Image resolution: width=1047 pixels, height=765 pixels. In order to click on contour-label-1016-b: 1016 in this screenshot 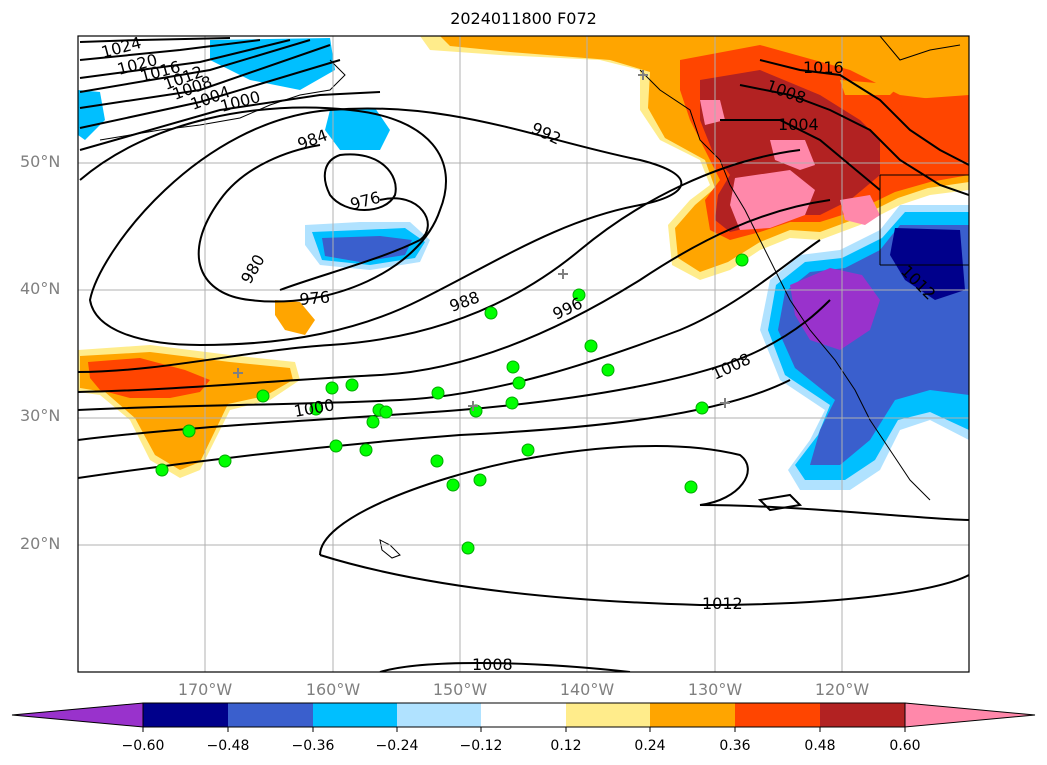, I will do `click(823, 67)`.